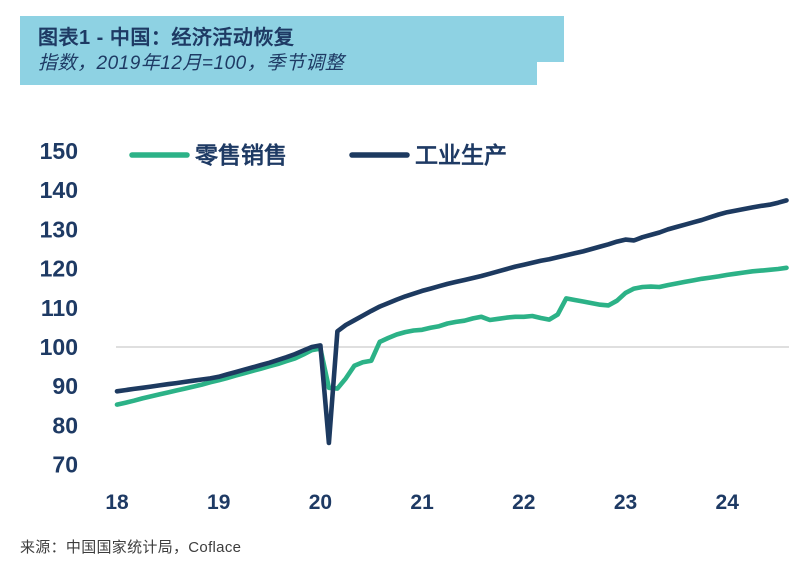  What do you see at coordinates (240, 155) in the screenshot?
I see `legend-label-0: 零售销售` at bounding box center [240, 155].